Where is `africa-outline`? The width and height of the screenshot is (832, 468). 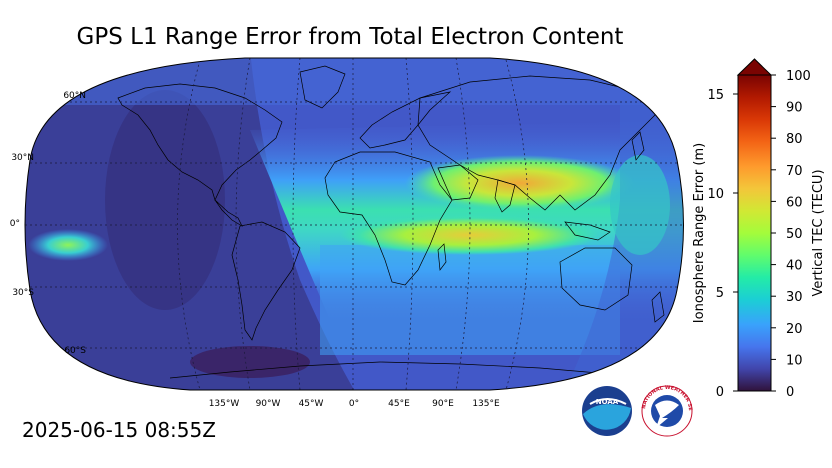 africa-outline is located at coordinates (388, 218).